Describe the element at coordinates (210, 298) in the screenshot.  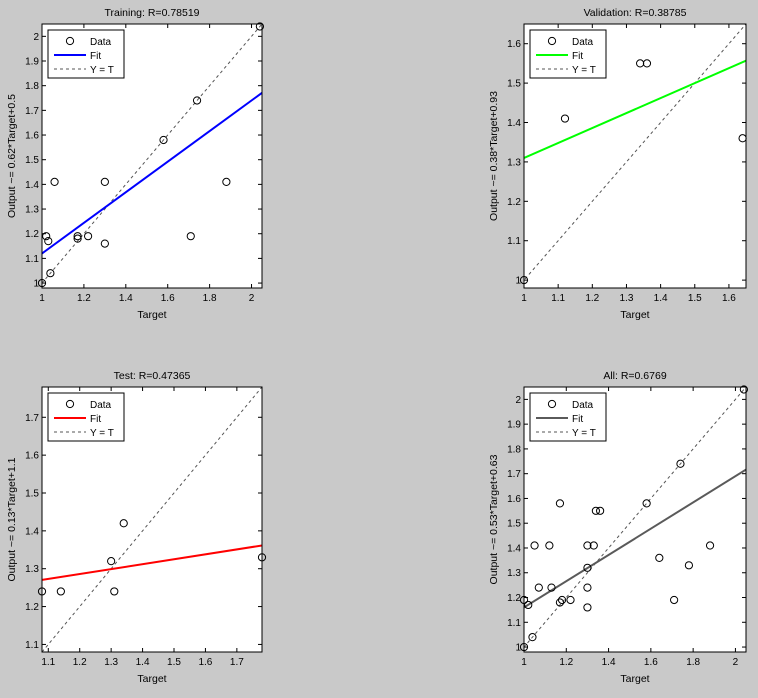
I see `x-tick-label: 1.8` at that location.